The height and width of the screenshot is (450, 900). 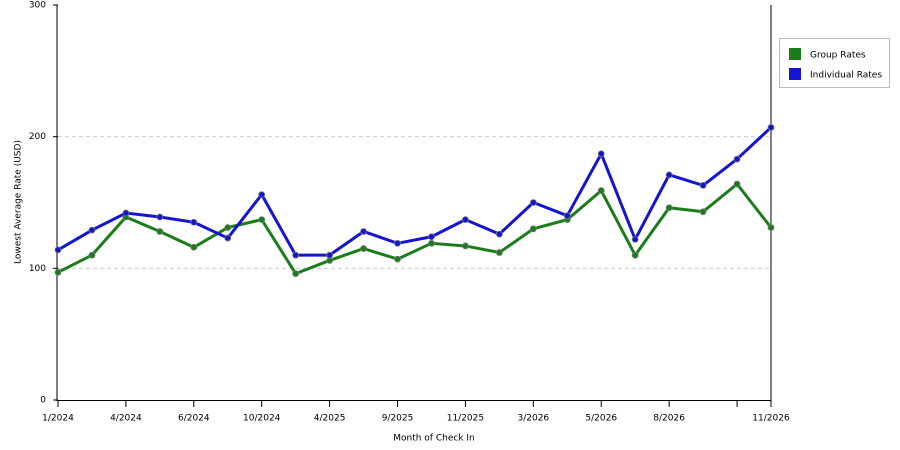 What do you see at coordinates (262, 419) in the screenshot?
I see `x-tick-label: 10/2024` at bounding box center [262, 419].